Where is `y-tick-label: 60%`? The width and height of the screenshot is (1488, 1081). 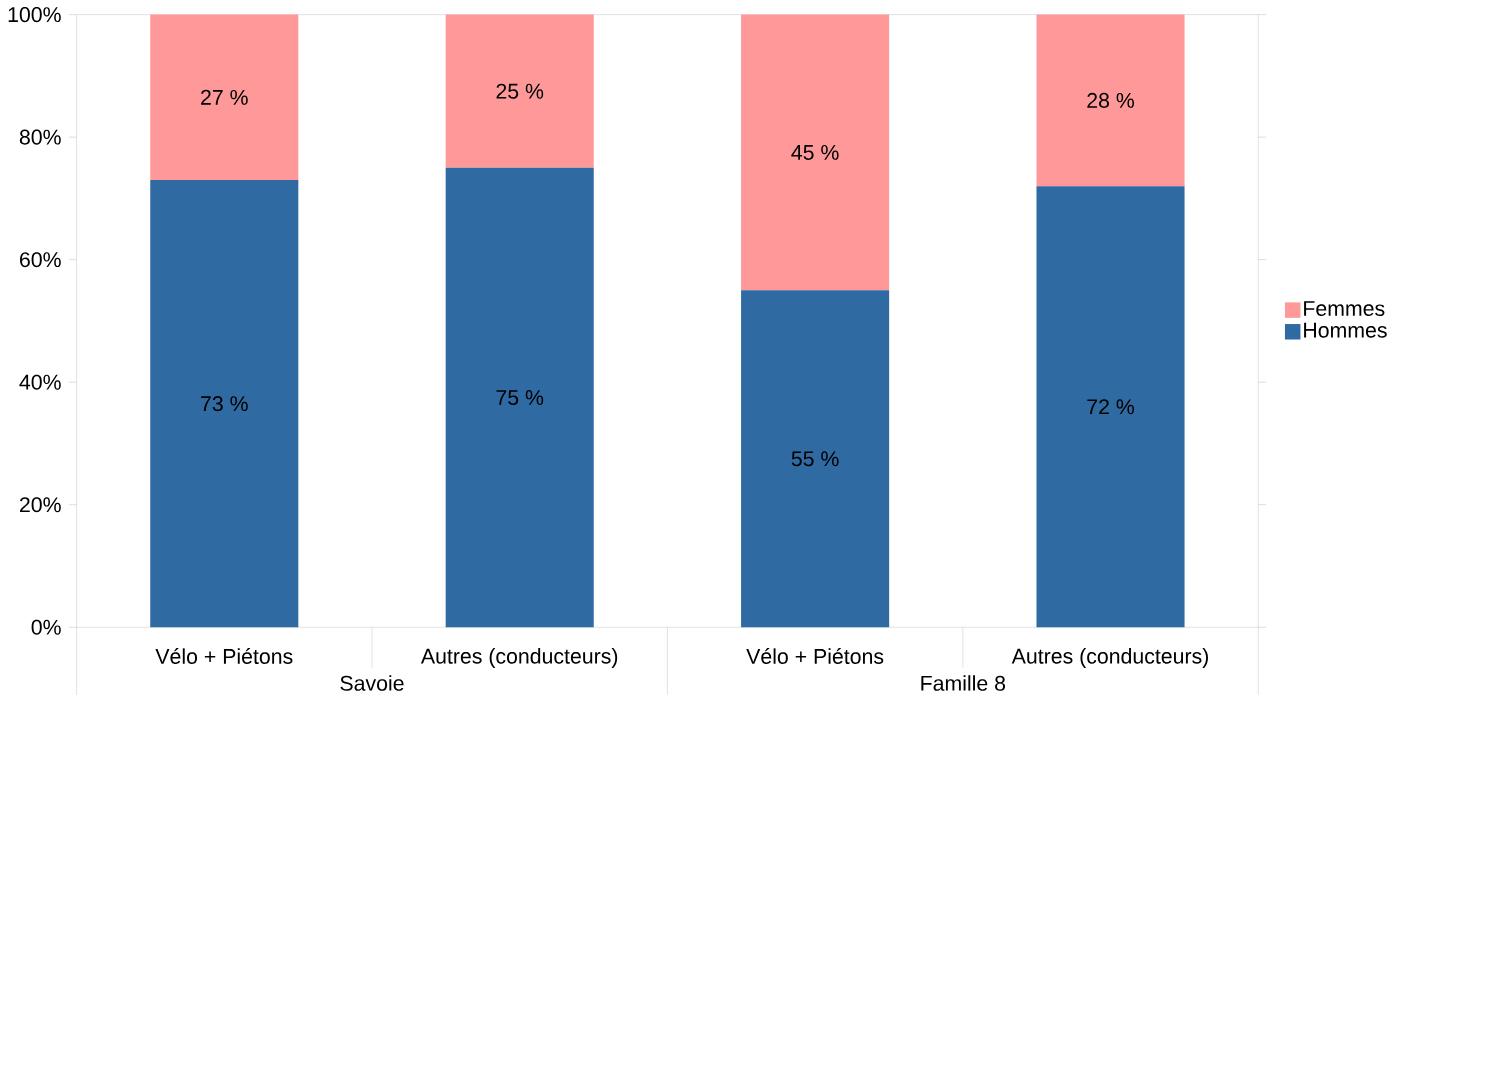
y-tick-label: 60% is located at coordinates (40, 260).